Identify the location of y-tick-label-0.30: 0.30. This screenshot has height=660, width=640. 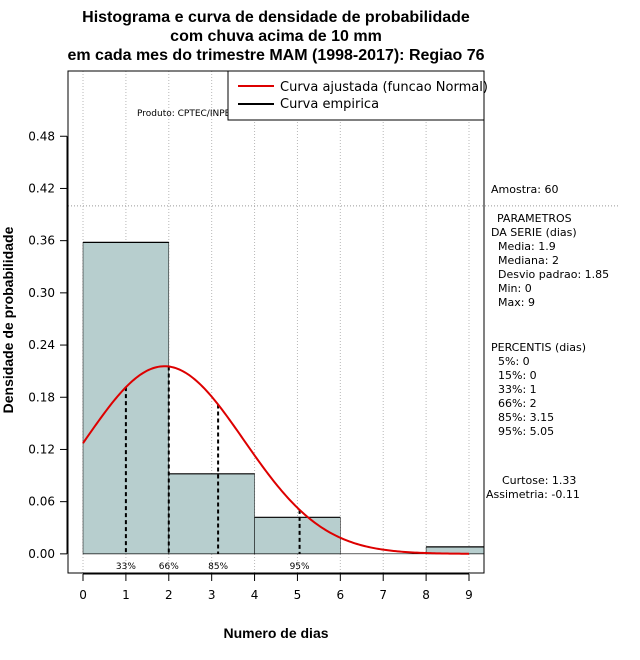
(41, 293).